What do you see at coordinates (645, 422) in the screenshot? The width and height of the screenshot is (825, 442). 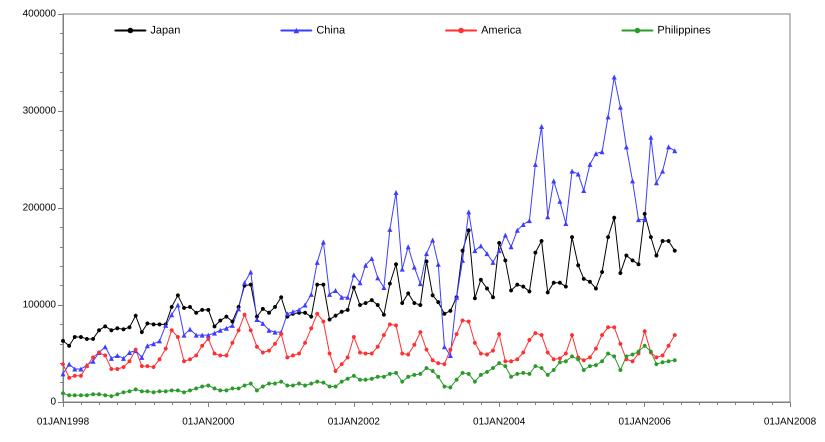 I see `x-tick-label: 01JAN2006` at bounding box center [645, 422].